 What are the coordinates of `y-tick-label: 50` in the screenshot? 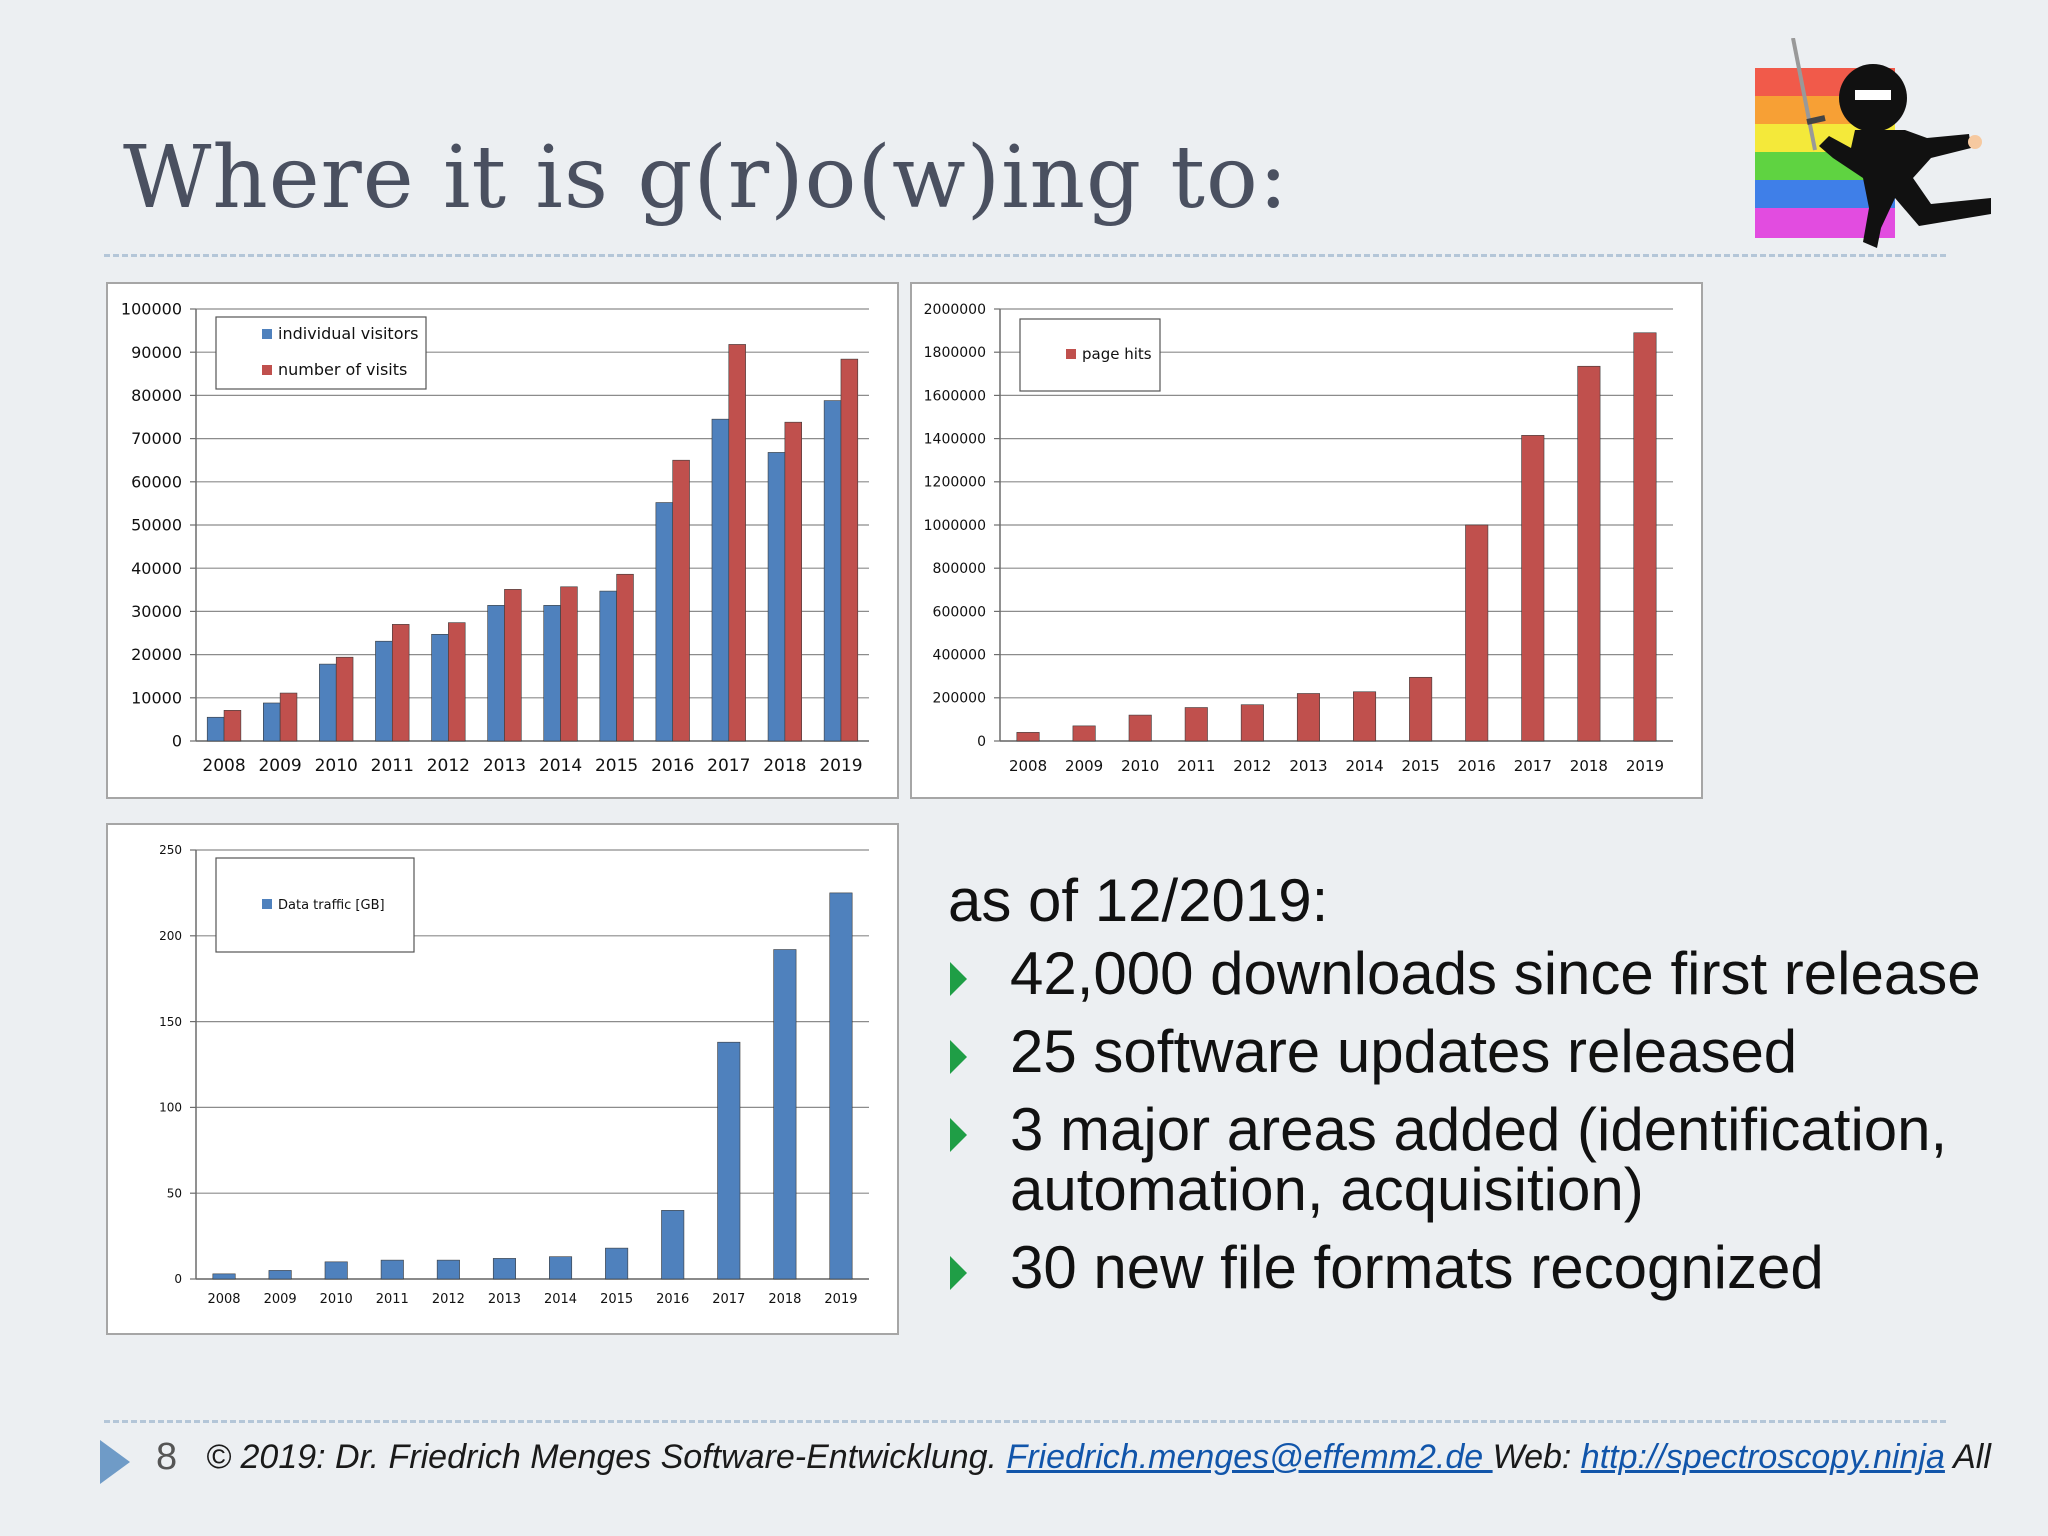 It's located at (174, 1193).